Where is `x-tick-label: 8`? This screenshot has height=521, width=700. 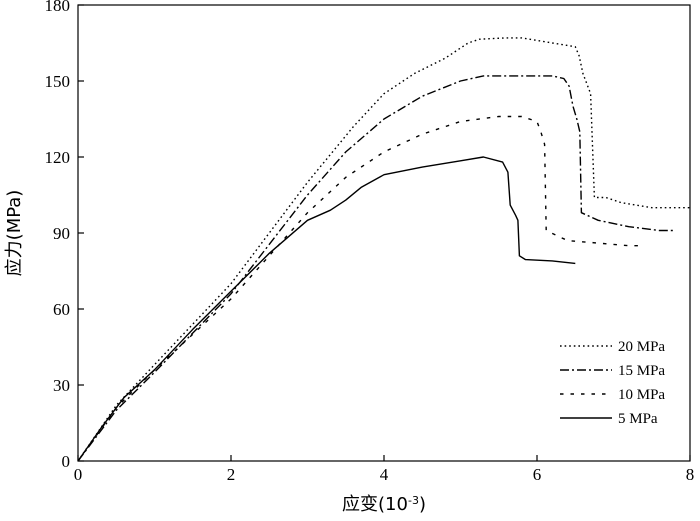 x-tick-label: 8 is located at coordinates (690, 474).